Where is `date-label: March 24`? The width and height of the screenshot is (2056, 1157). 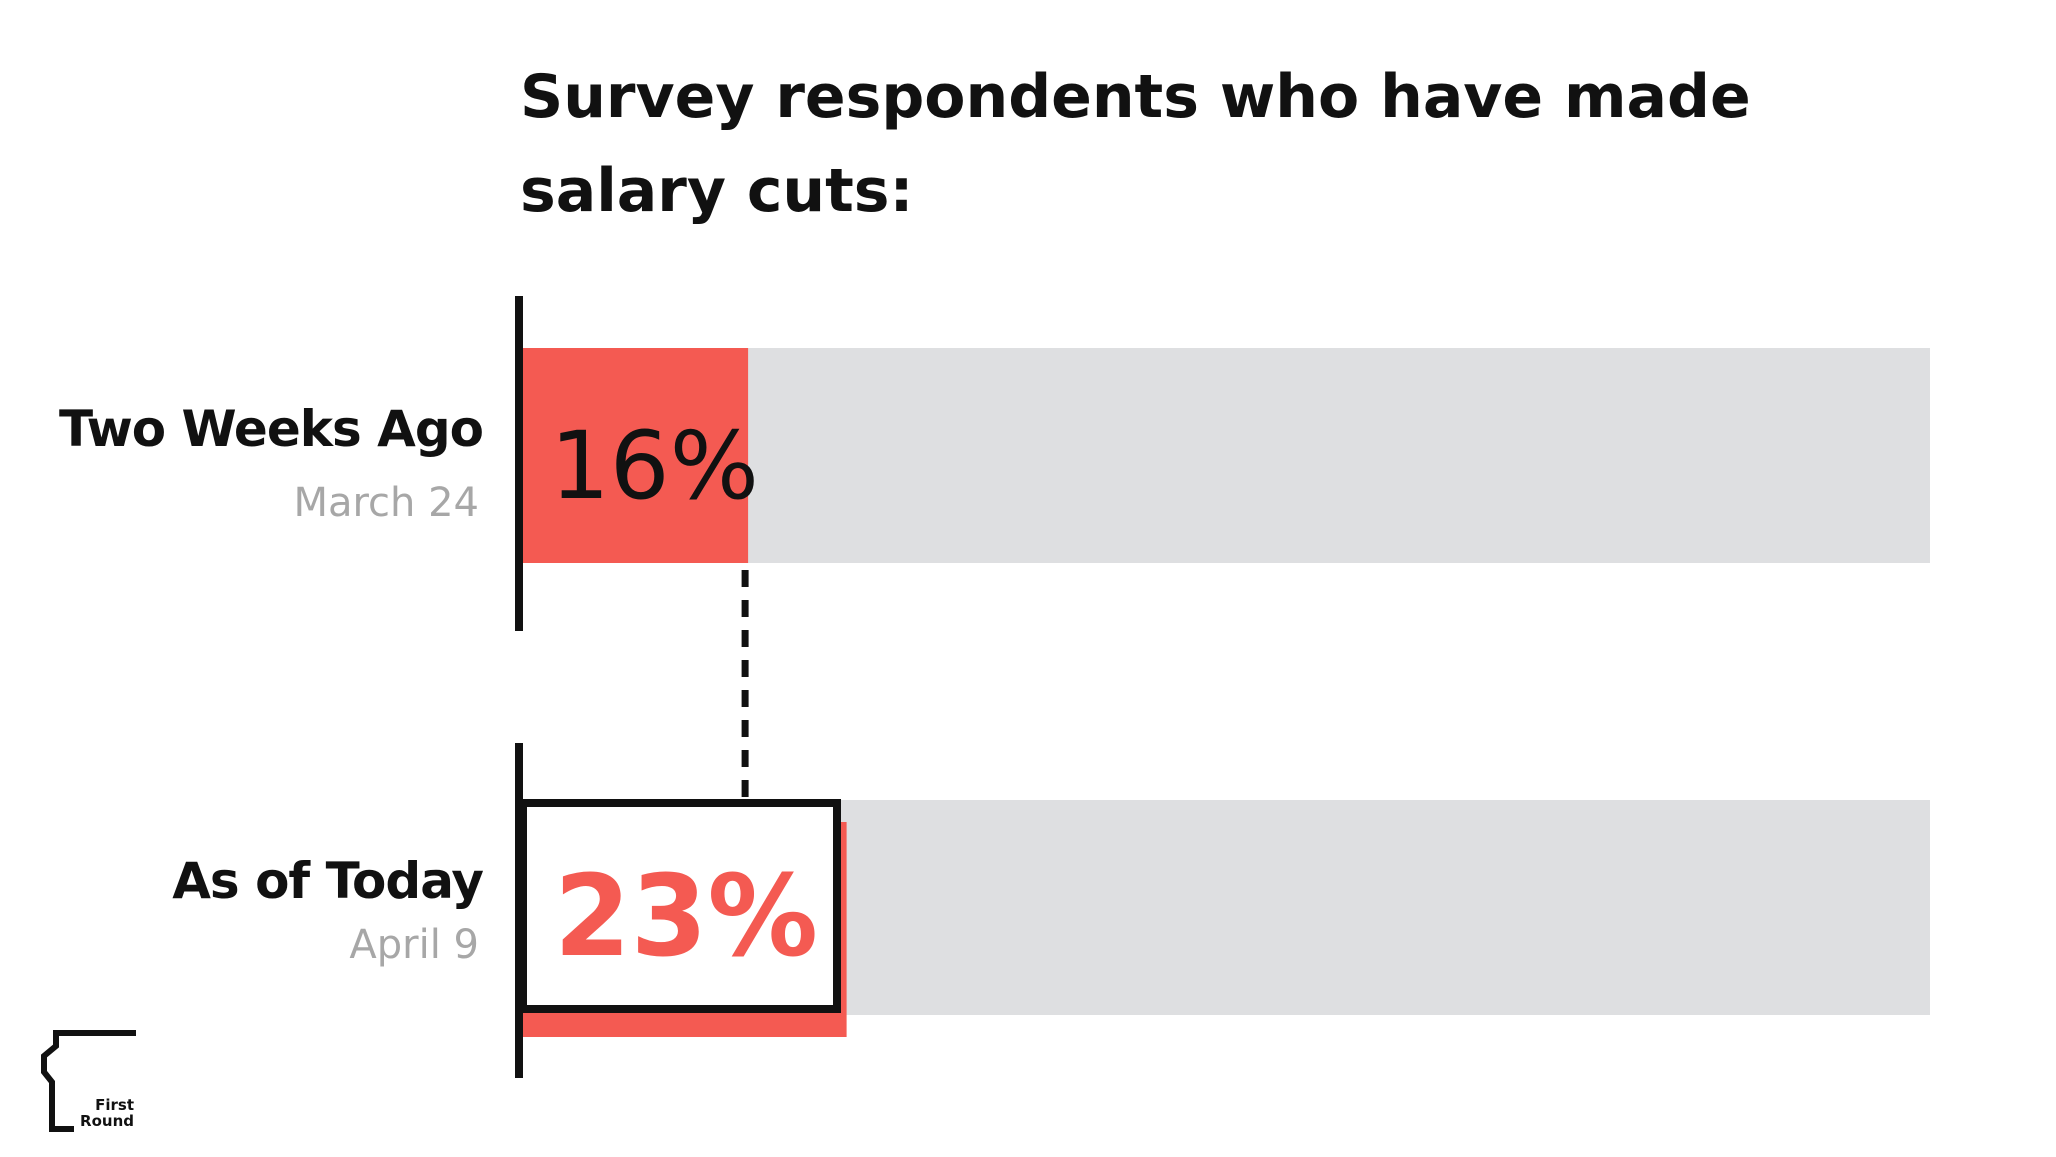
date-label: March 24 is located at coordinates (386, 503).